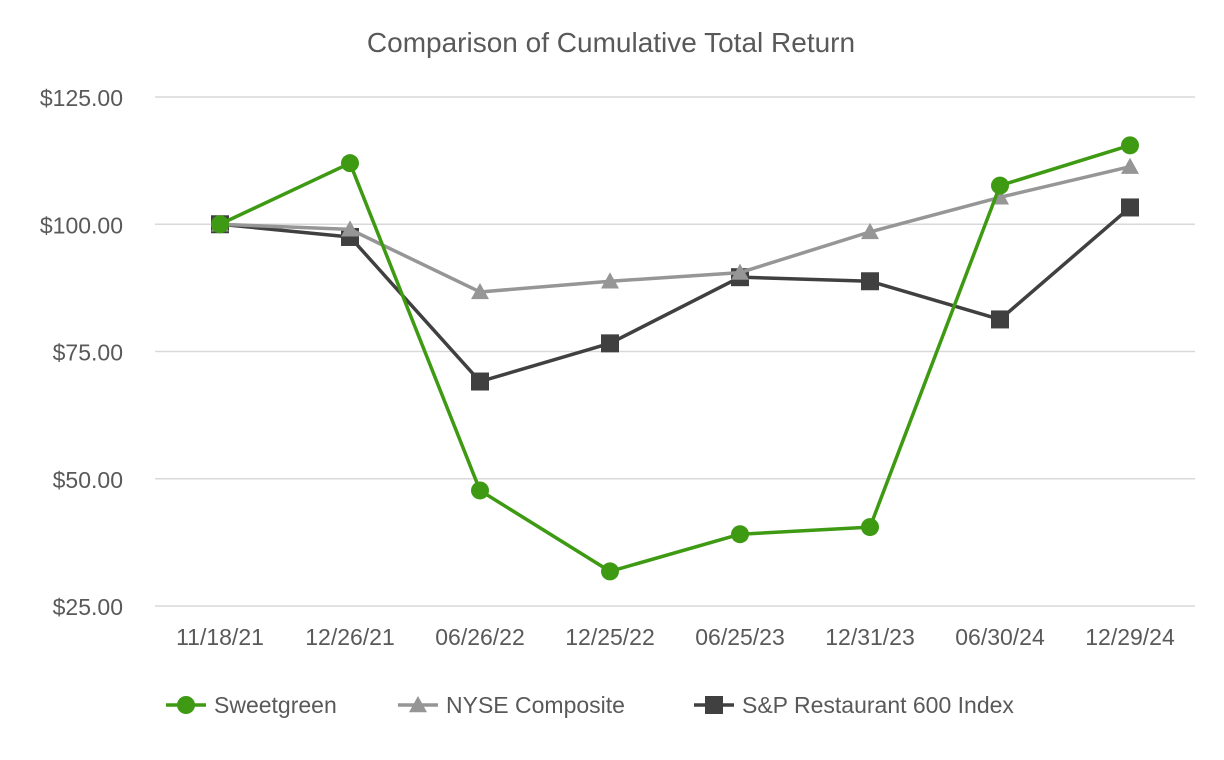 This screenshot has width=1224, height=760. What do you see at coordinates (480, 637) in the screenshot?
I see `x-tick-label: 06/26/22` at bounding box center [480, 637].